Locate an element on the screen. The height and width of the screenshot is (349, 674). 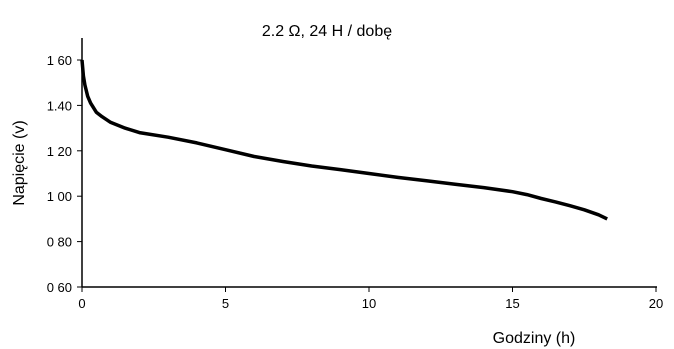
x-tick-label: 0 is located at coordinates (81, 303).